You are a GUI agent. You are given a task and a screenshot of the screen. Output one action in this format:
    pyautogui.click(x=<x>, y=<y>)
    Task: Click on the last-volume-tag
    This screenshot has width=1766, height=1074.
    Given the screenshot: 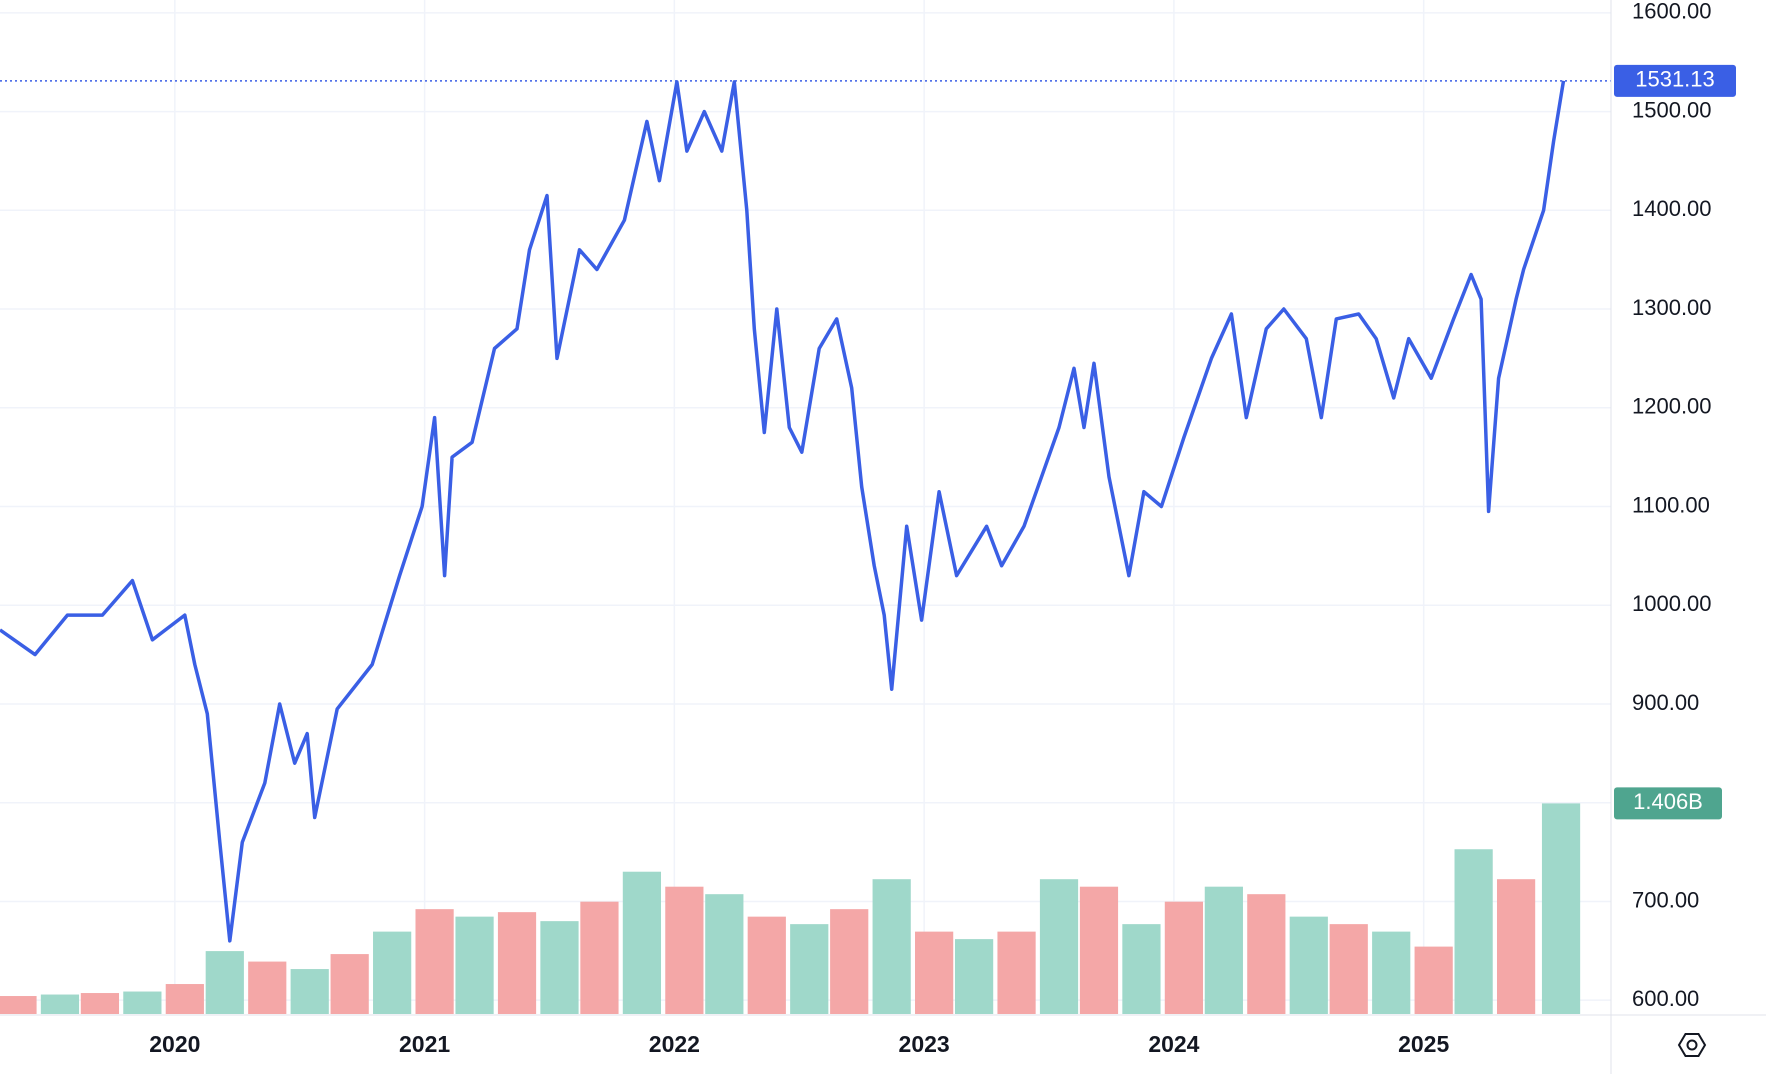 What is the action you would take?
    pyautogui.click(x=1668, y=803)
    